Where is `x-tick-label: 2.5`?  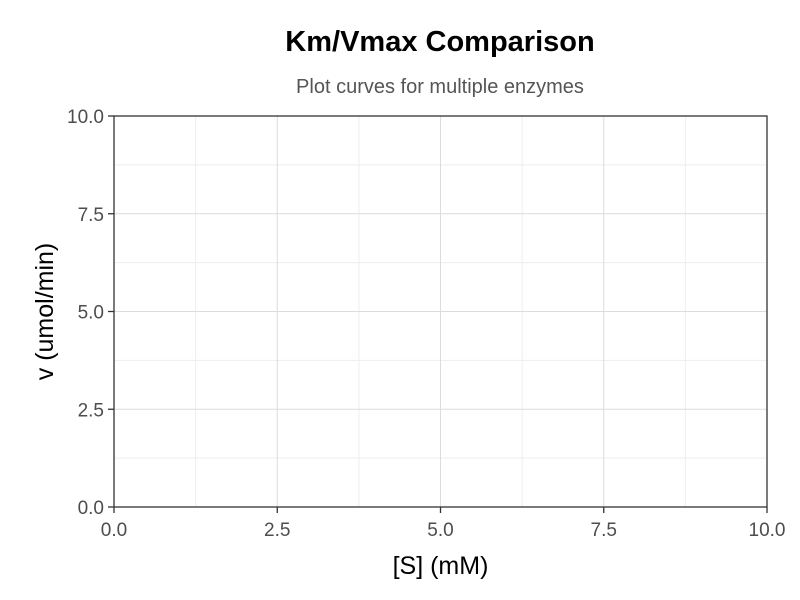
x-tick-label: 2.5 is located at coordinates (277, 530).